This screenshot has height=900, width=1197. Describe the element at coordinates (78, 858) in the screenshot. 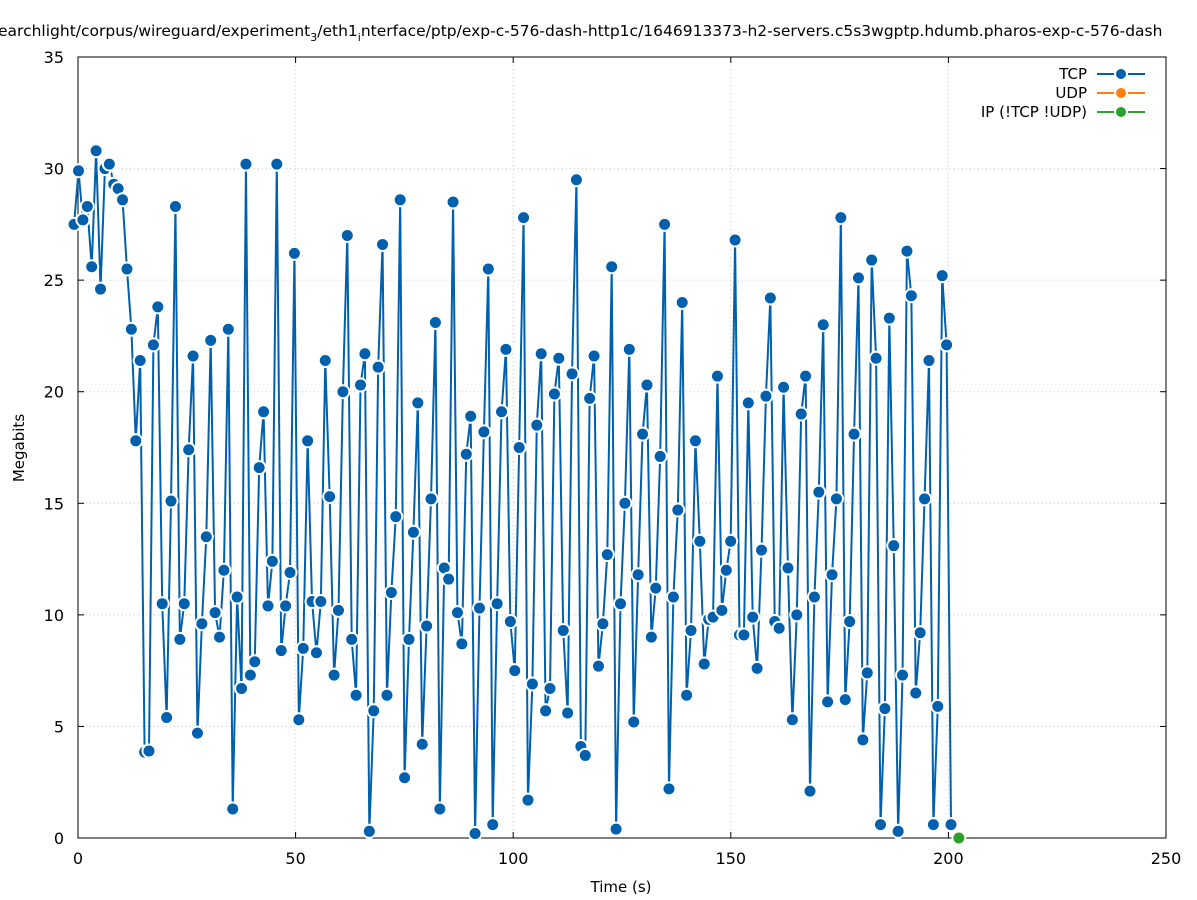

I see `x-tick-label: 0` at that location.